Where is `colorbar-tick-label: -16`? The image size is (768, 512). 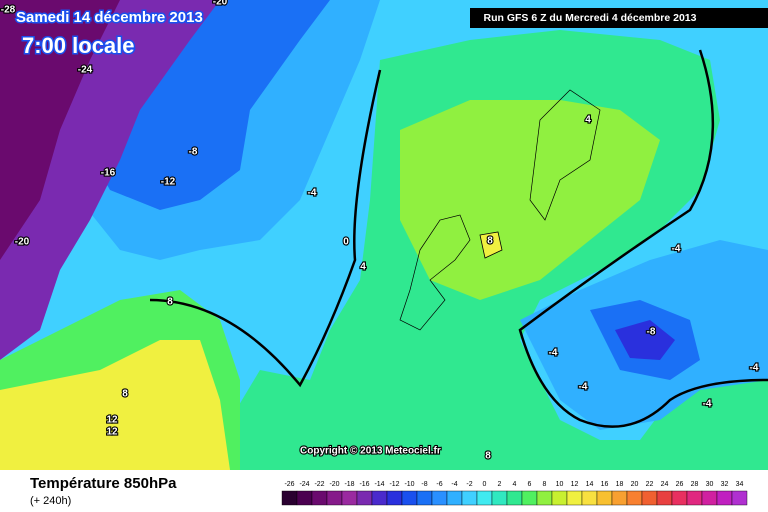 colorbar-tick-label: -16 is located at coordinates (364, 484).